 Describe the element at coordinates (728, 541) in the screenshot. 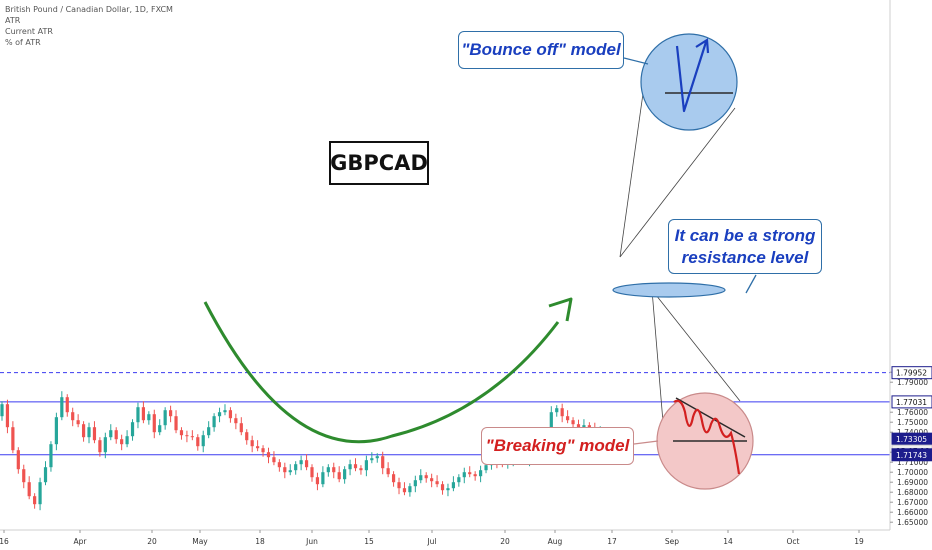

I see `time-tick-label: 14` at that location.